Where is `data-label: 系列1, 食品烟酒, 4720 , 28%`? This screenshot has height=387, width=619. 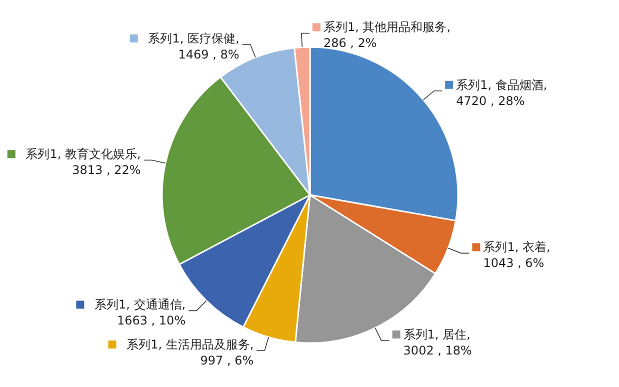 data-label: 系列1, 食品烟酒, 4720 , 28% is located at coordinates (502, 93).